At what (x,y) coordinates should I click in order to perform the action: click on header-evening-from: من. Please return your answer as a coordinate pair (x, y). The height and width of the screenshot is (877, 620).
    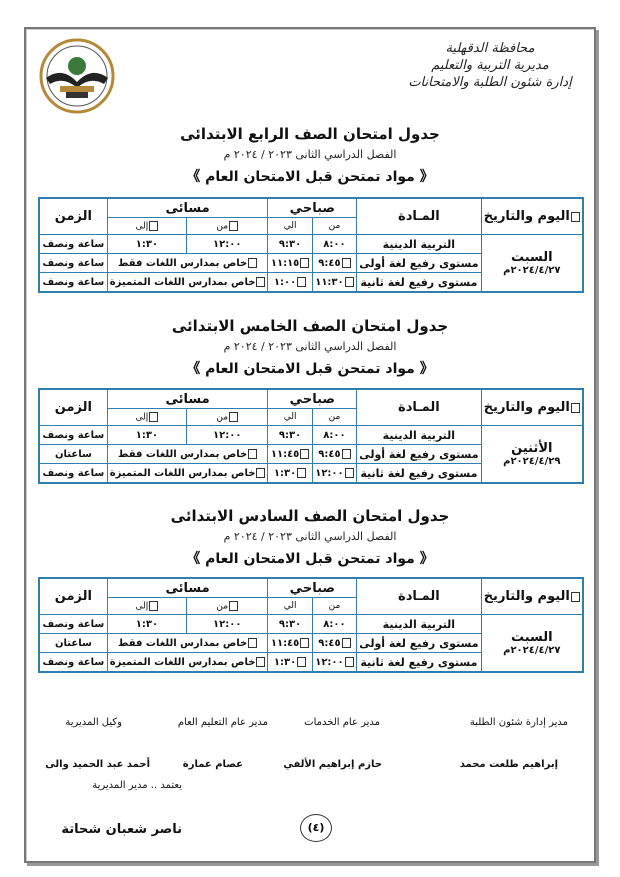
    Looking at the image, I should click on (227, 226).